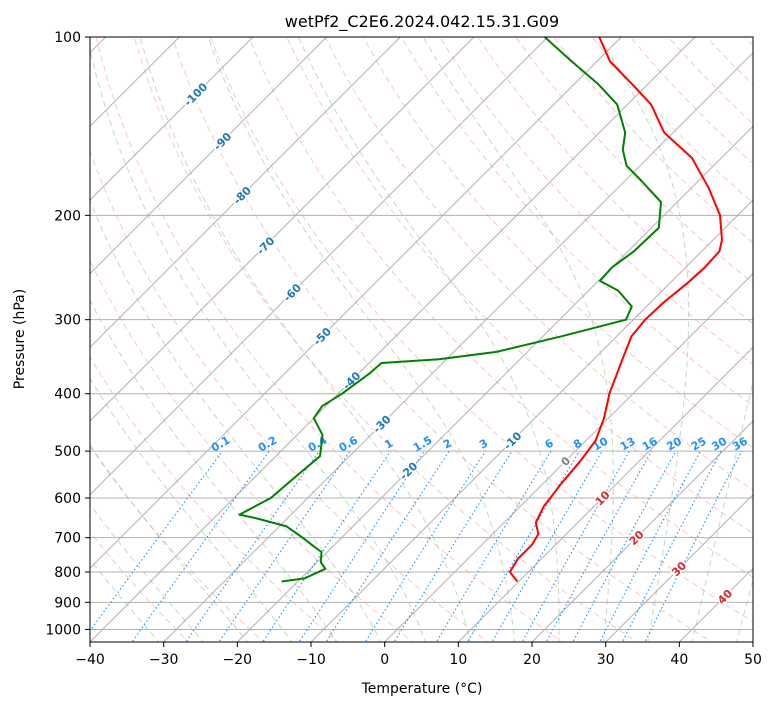  I want to click on y-tick-label: 300, so click(67, 321).